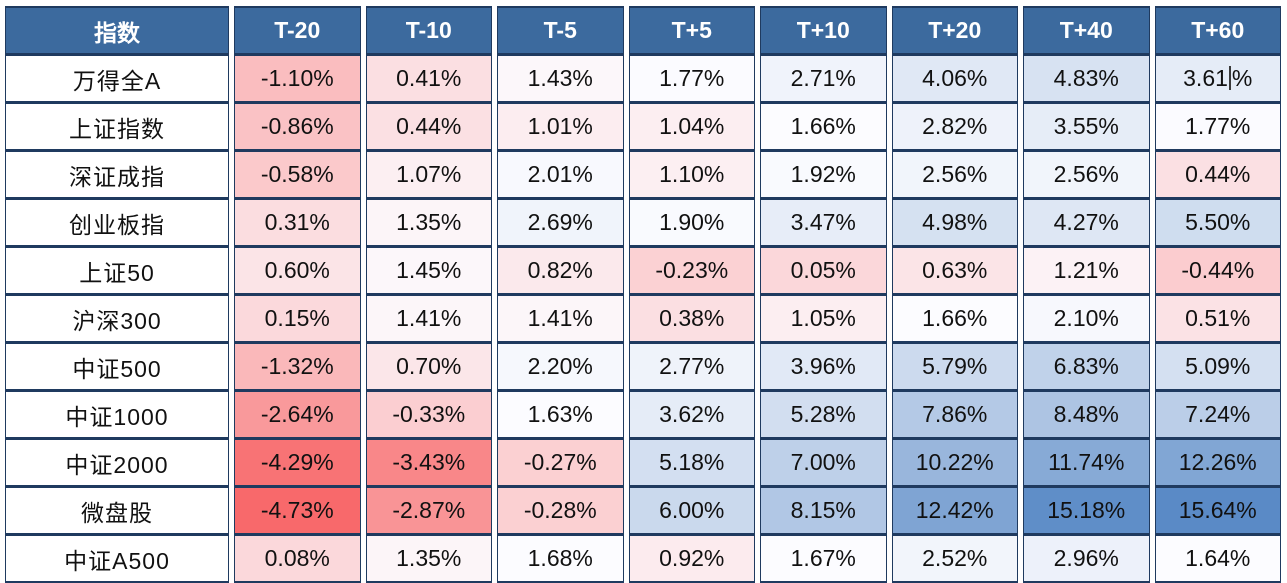  What do you see at coordinates (954, 271) in the screenshot?
I see `value-cell: 0.63%` at bounding box center [954, 271].